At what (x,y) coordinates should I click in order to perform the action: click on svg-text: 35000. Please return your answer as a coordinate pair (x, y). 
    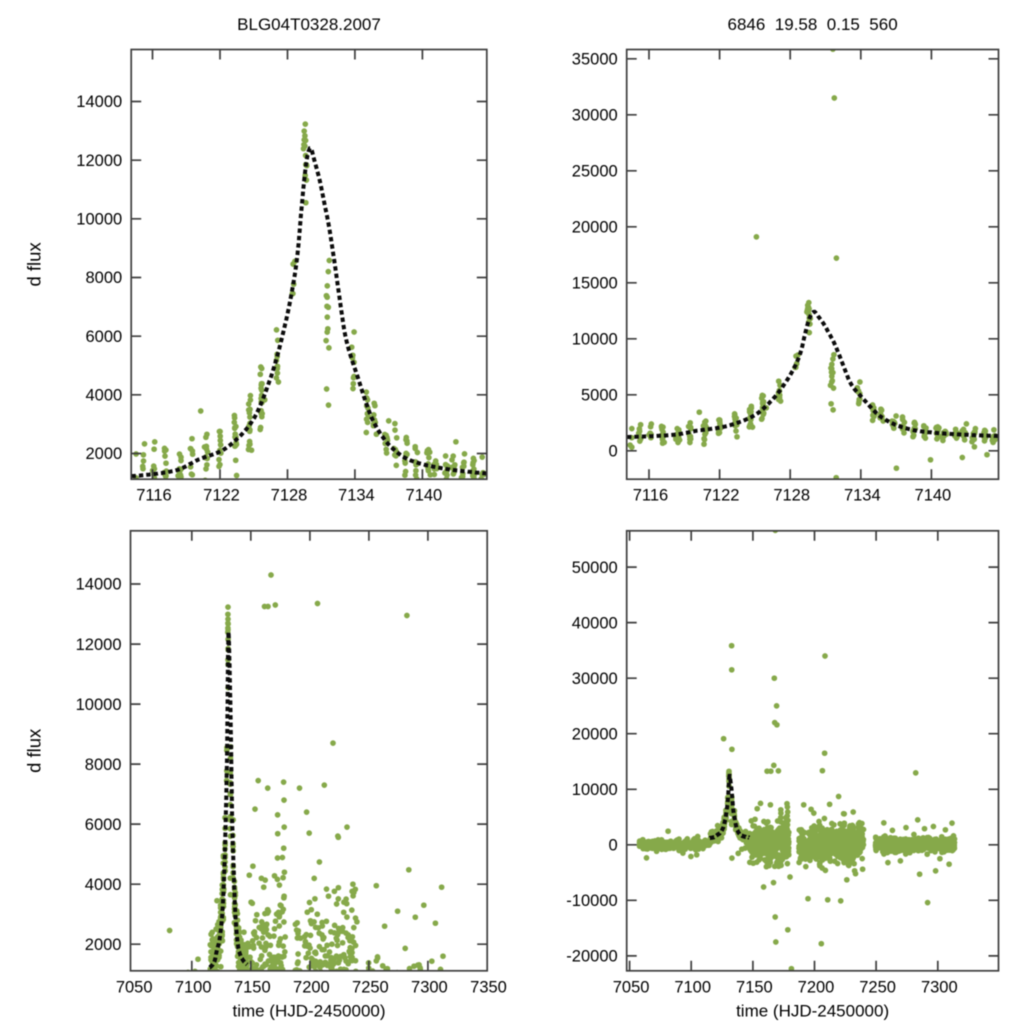
    Looking at the image, I should click on (595, 60).